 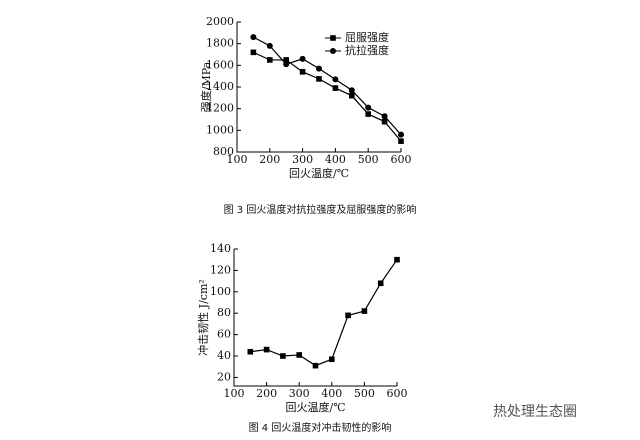 I want to click on y-tick-label: 120, so click(x=220, y=269).